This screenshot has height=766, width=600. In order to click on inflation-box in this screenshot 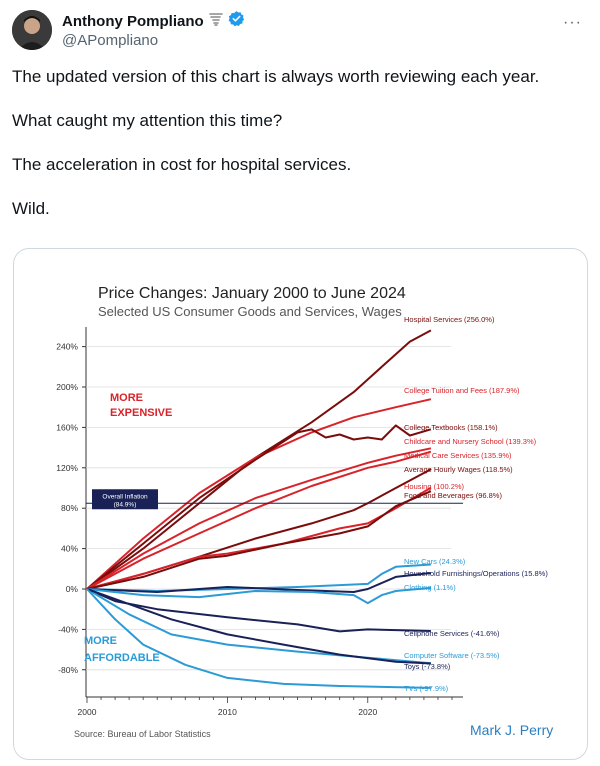, I will do `click(125, 499)`.